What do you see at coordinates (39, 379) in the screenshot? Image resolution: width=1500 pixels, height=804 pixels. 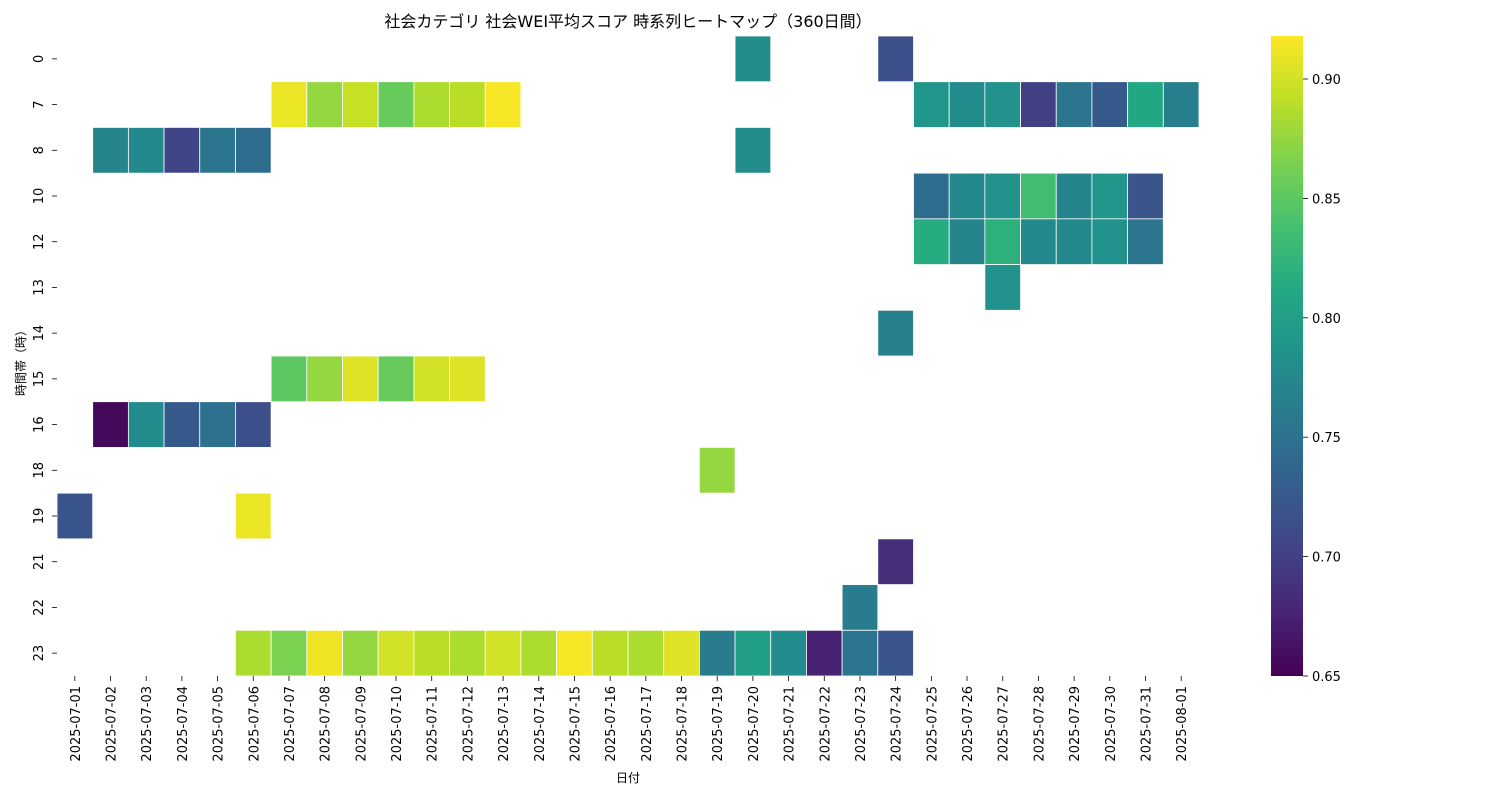 I see `y-tick-label: 15` at bounding box center [39, 379].